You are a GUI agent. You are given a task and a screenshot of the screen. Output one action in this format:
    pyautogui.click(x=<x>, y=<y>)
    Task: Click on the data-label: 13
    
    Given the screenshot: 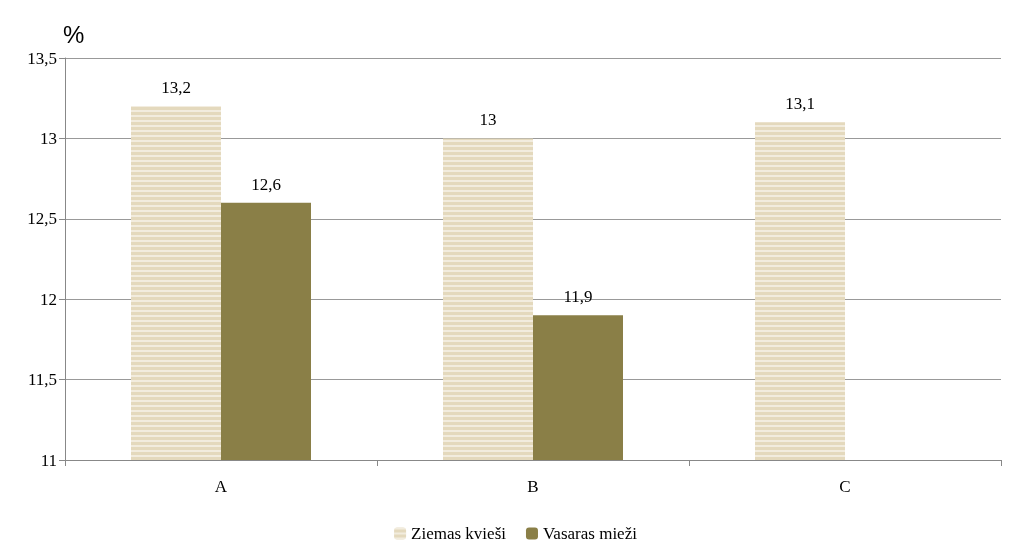 What is the action you would take?
    pyautogui.click(x=488, y=120)
    